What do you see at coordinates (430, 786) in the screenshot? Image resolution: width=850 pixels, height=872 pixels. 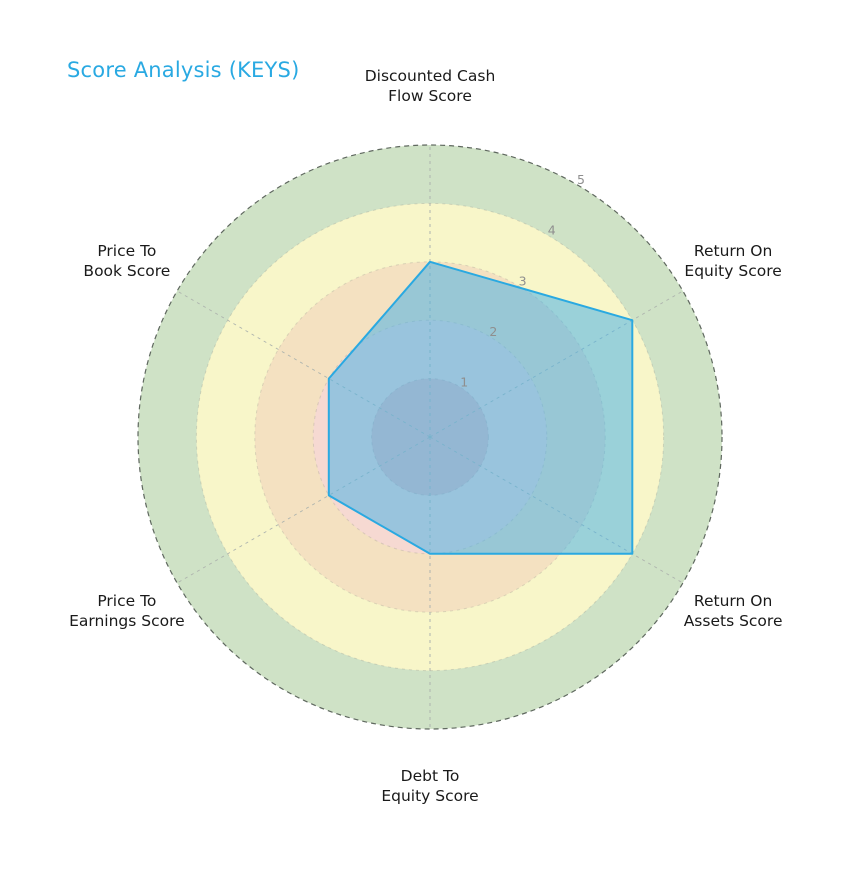 I see `axis-label-debt-to-equity-score: Debt To Equity Score` at bounding box center [430, 786].